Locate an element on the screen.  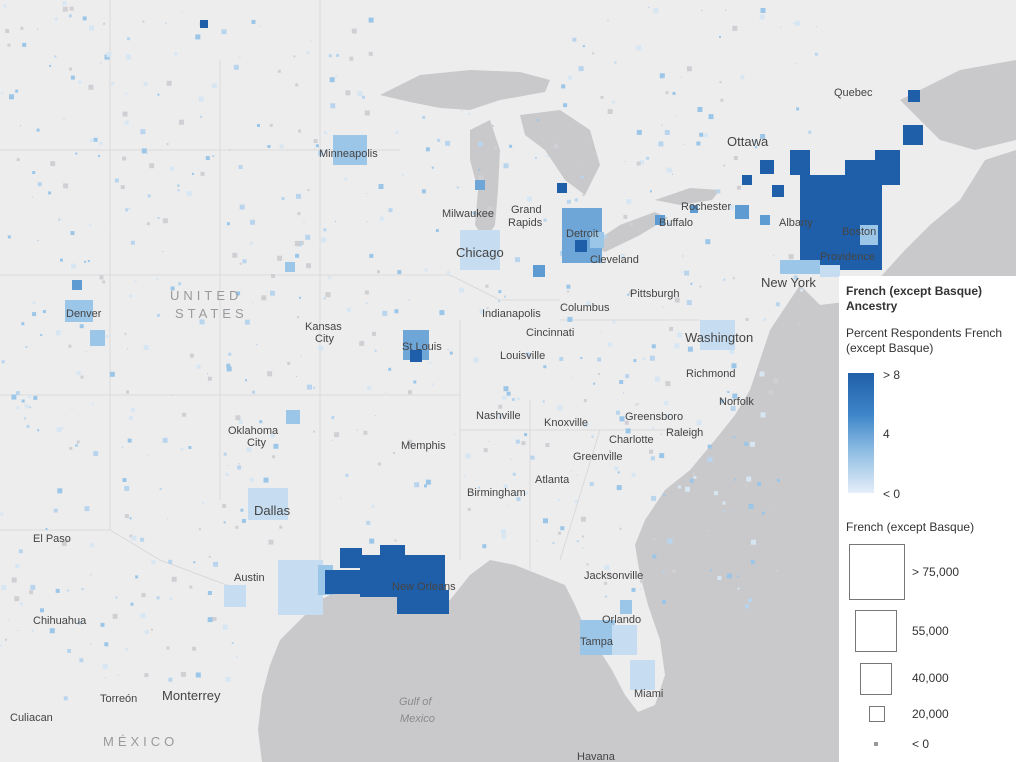
city-label: Torreón is located at coordinates (118, 699).